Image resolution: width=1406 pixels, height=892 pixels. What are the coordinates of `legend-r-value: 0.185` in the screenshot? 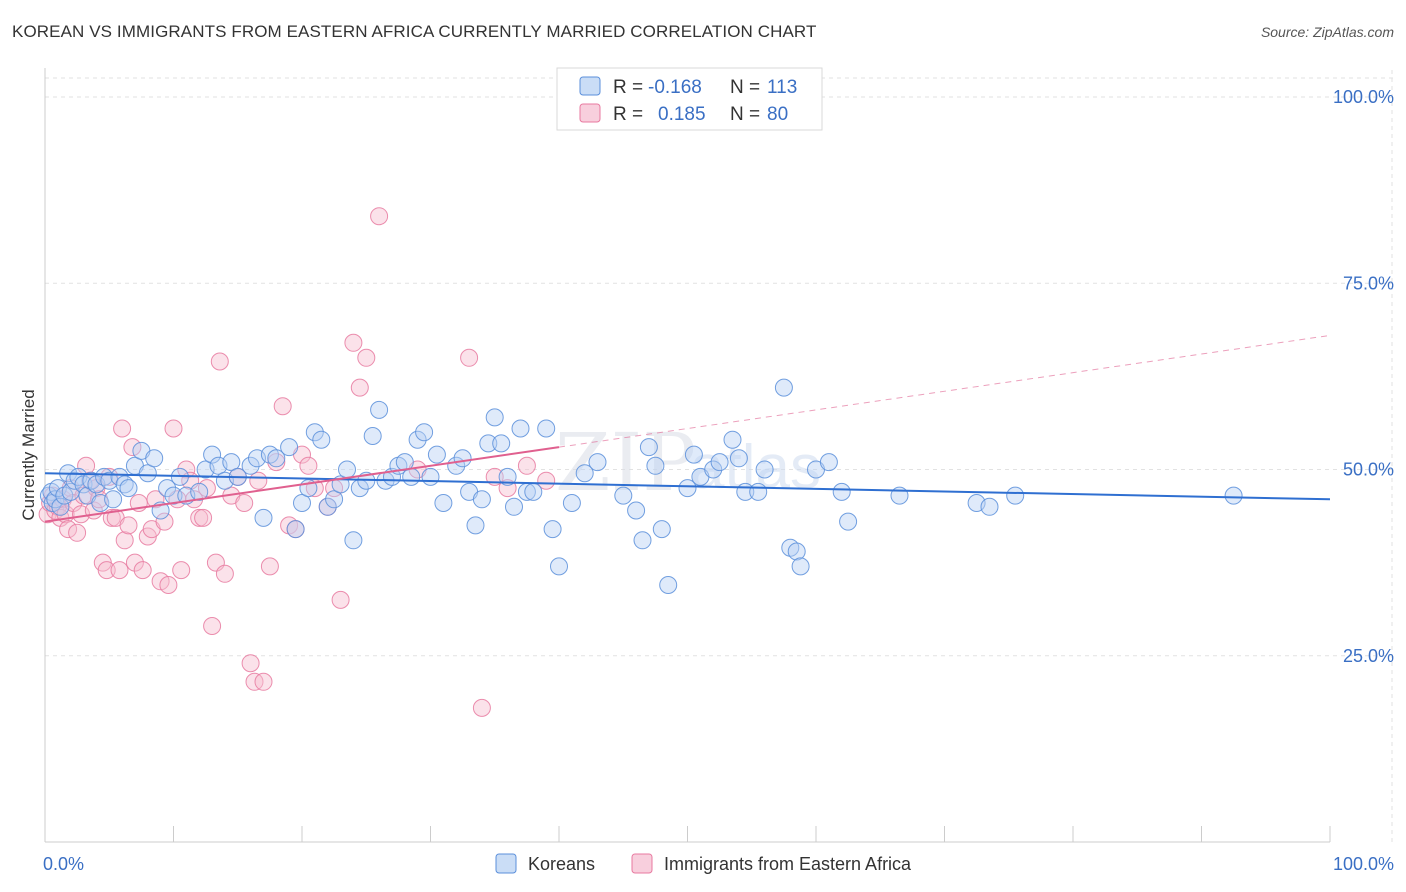 It's located at (682, 114).